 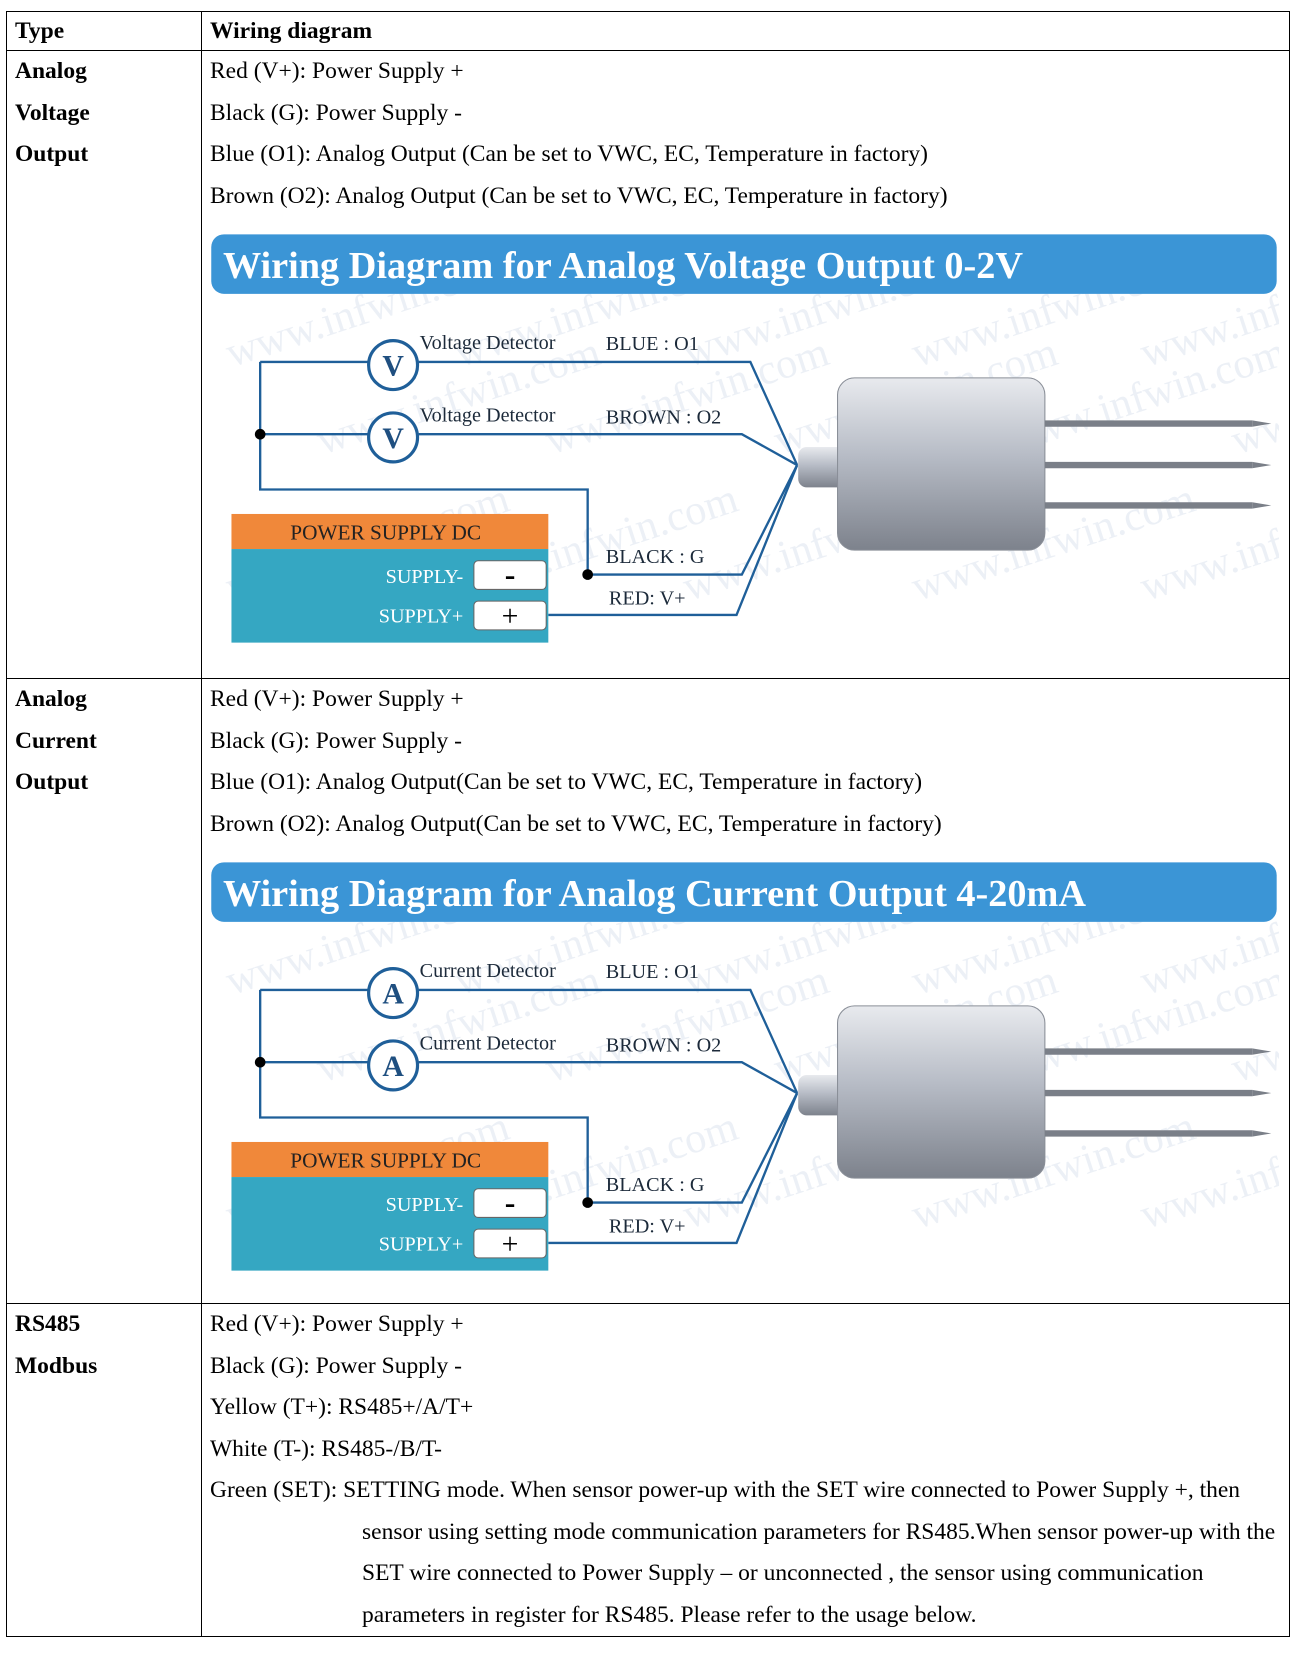 I want to click on header-row: Type Wiring diagram, so click(x=648, y=31).